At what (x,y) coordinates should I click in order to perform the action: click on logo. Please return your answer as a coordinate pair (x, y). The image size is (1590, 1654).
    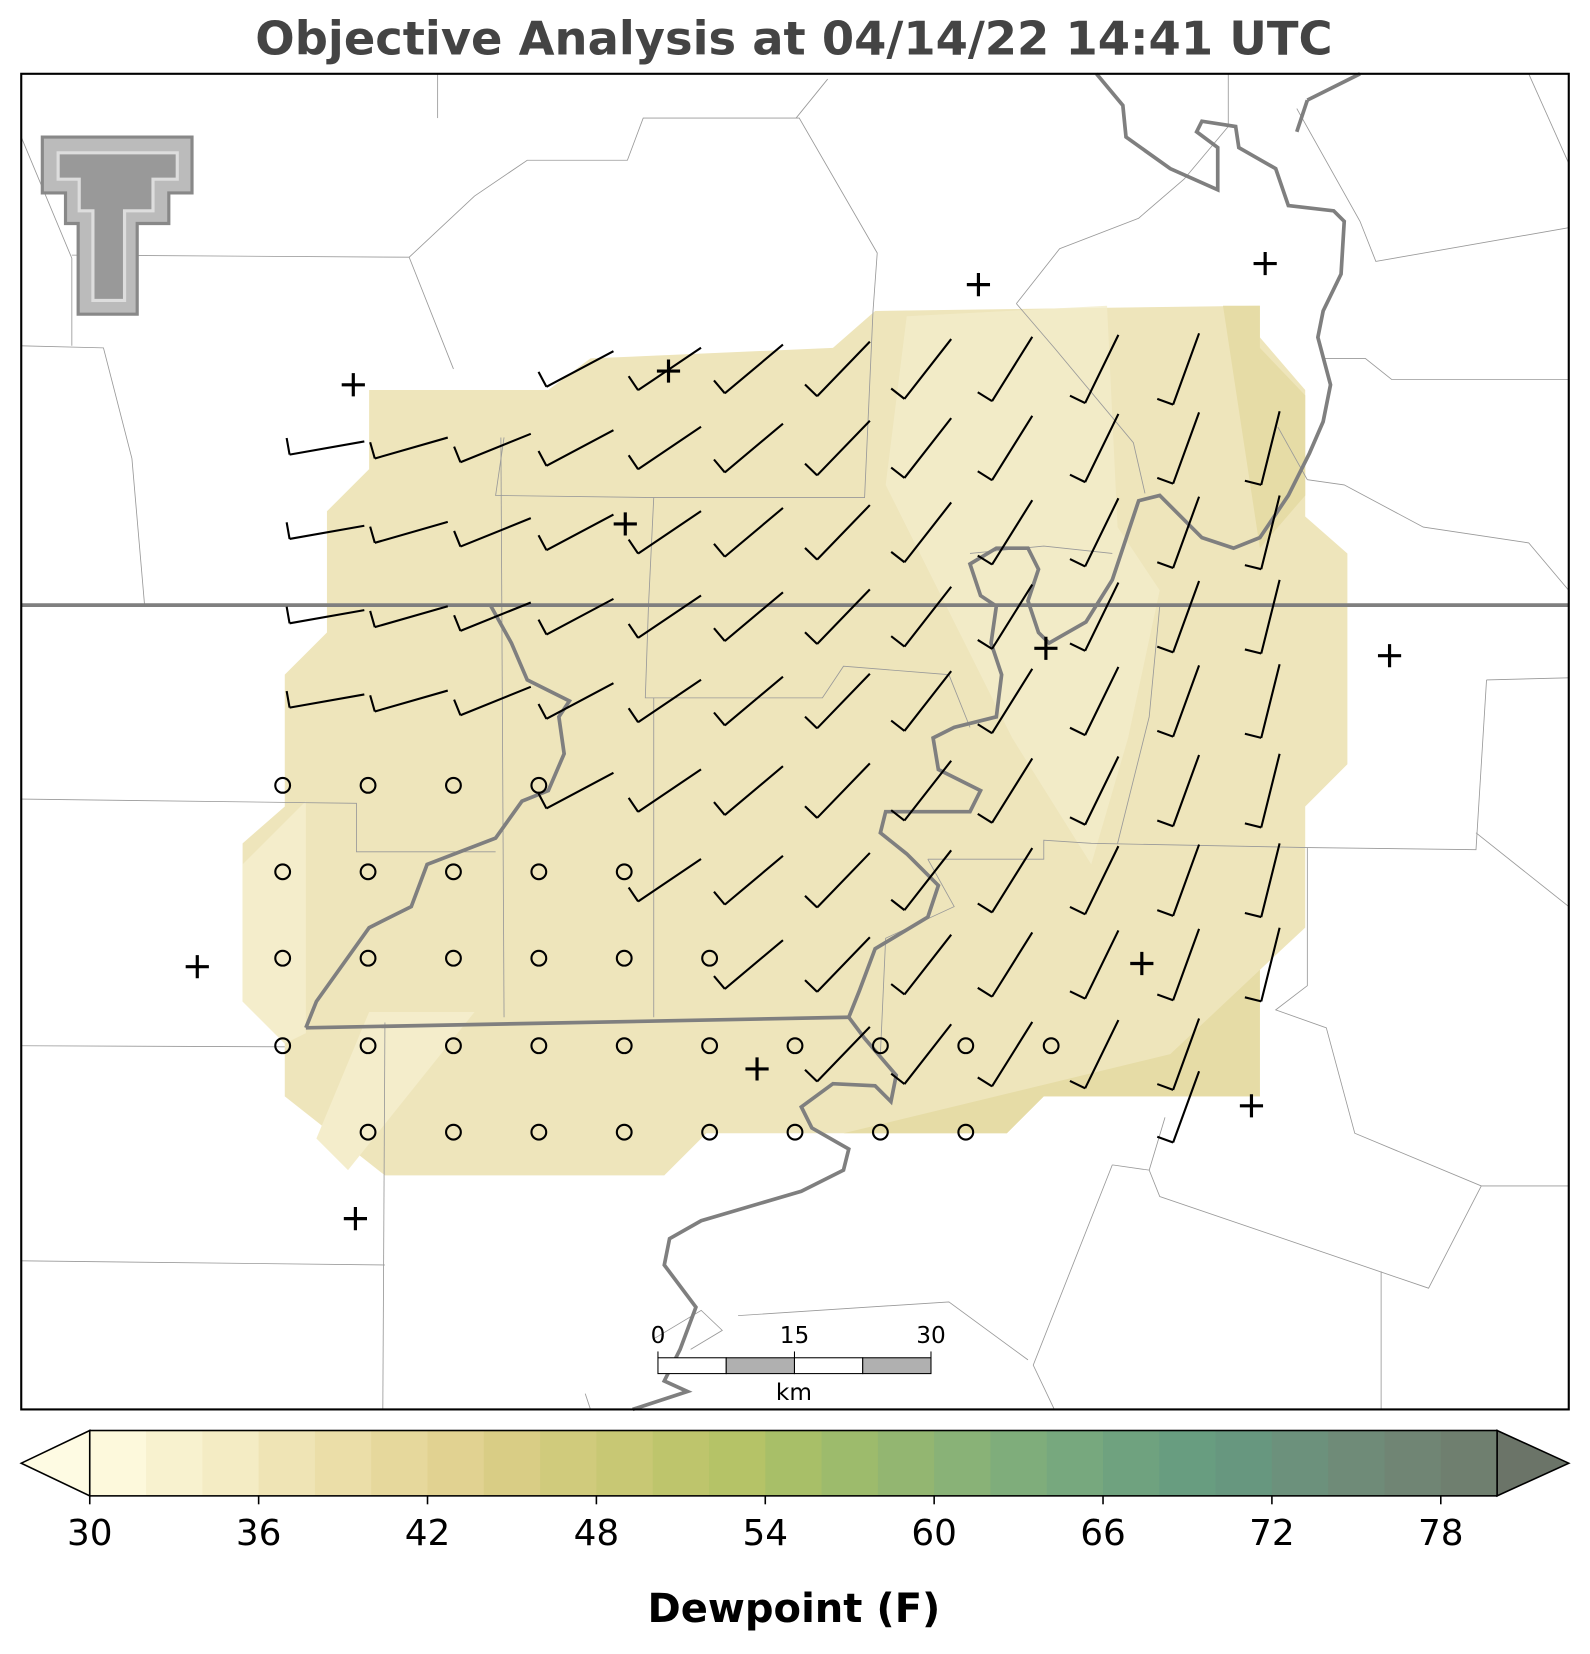
    Looking at the image, I should click on (117, 225).